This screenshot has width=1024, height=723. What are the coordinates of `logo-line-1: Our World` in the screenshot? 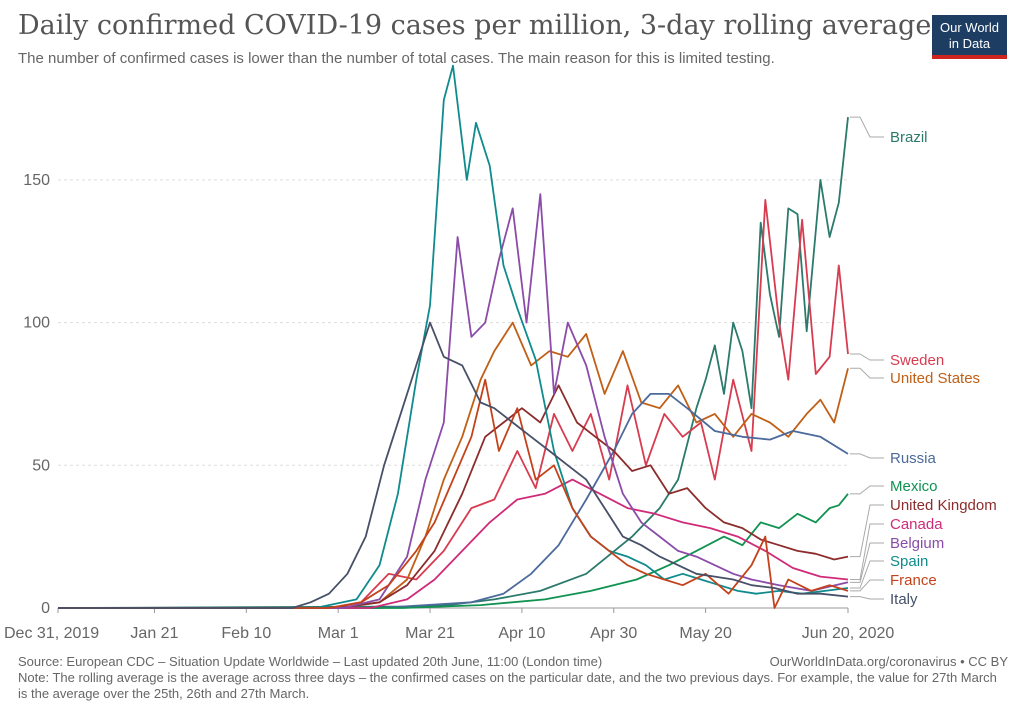 It's located at (969, 27).